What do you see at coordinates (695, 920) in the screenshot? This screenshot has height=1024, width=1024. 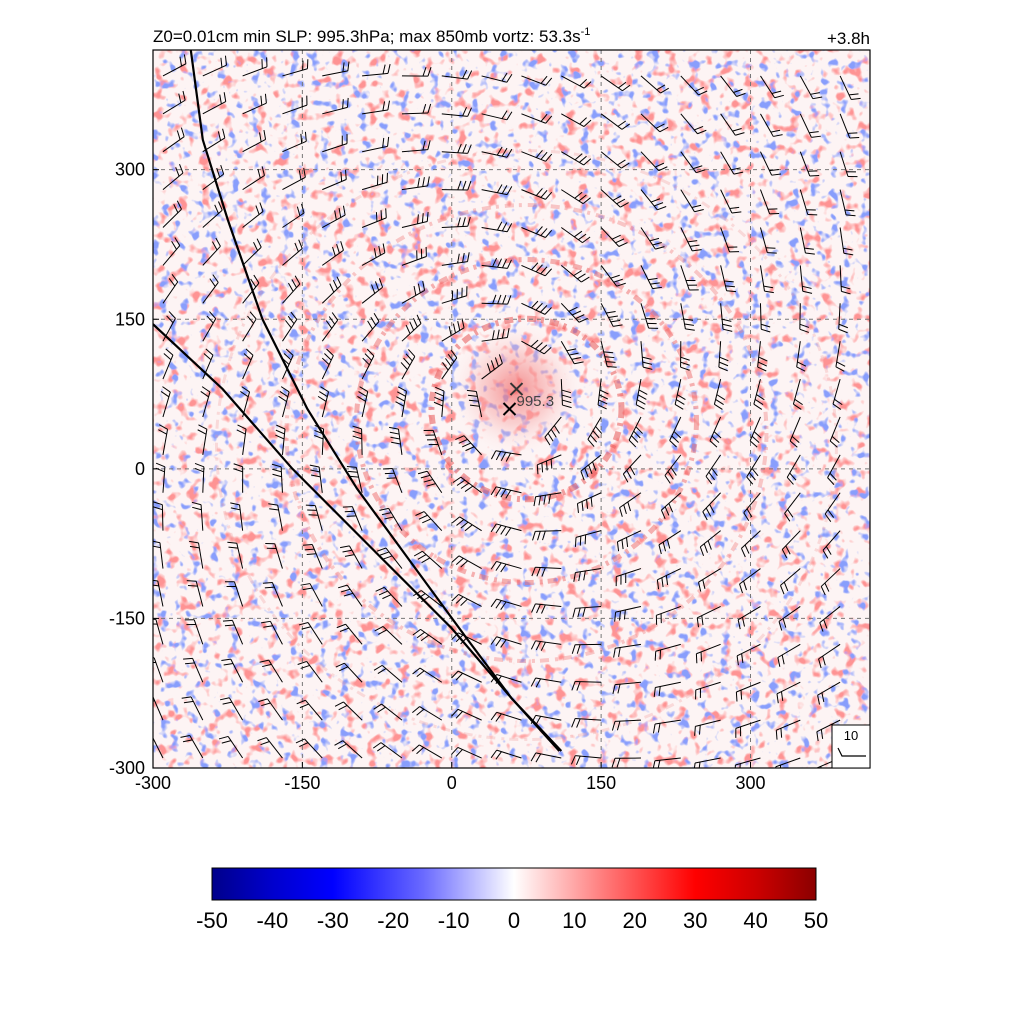 I see `colorbar-tick-label: 30` at bounding box center [695, 920].